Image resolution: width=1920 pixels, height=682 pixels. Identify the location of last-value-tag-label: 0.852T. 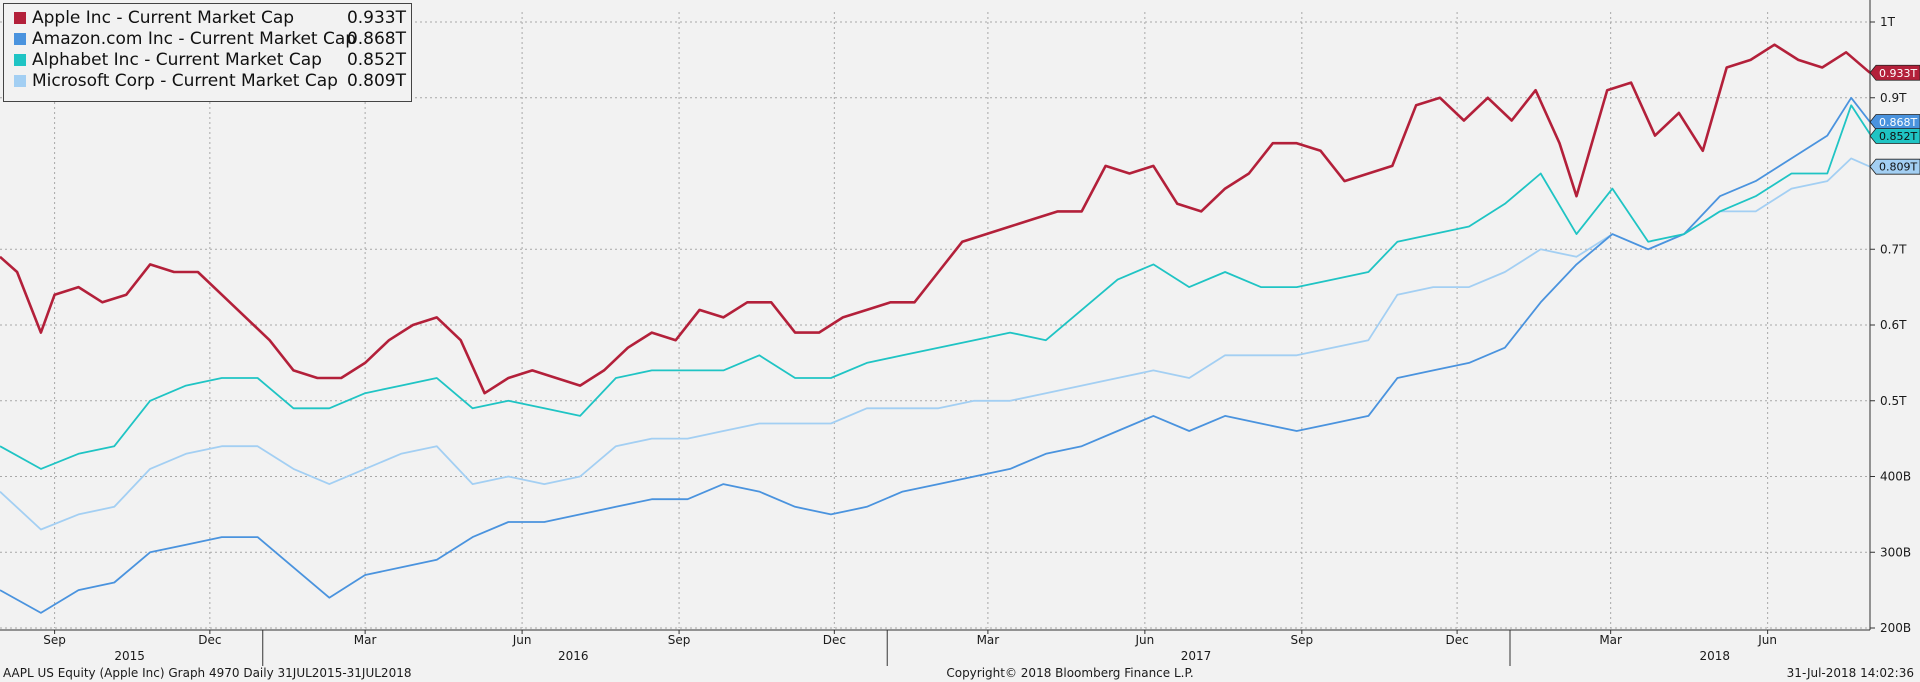
(1898, 136).